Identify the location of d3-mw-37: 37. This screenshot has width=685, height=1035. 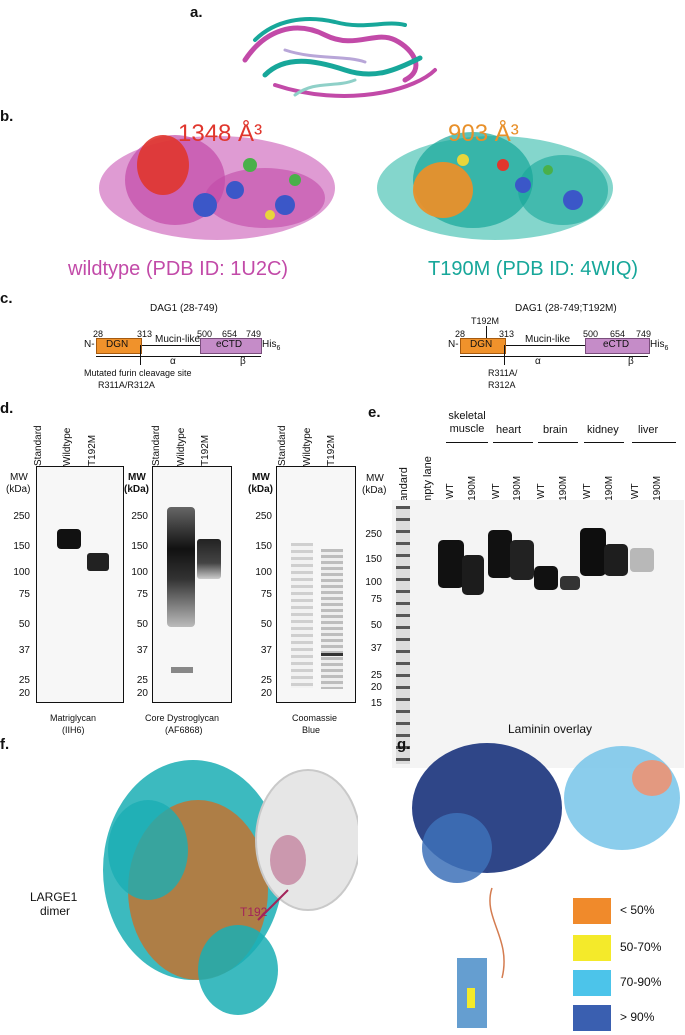
(266, 650).